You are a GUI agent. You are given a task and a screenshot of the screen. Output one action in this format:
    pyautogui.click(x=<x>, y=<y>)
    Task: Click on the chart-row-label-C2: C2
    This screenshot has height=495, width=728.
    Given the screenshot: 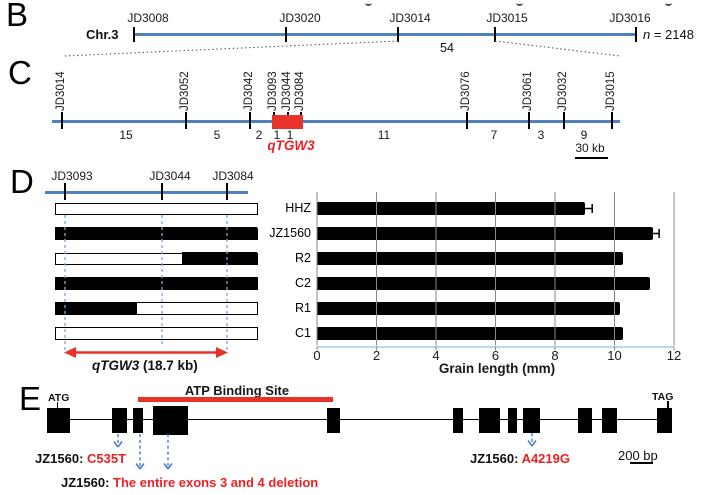 What is the action you would take?
    pyautogui.click(x=303, y=282)
    